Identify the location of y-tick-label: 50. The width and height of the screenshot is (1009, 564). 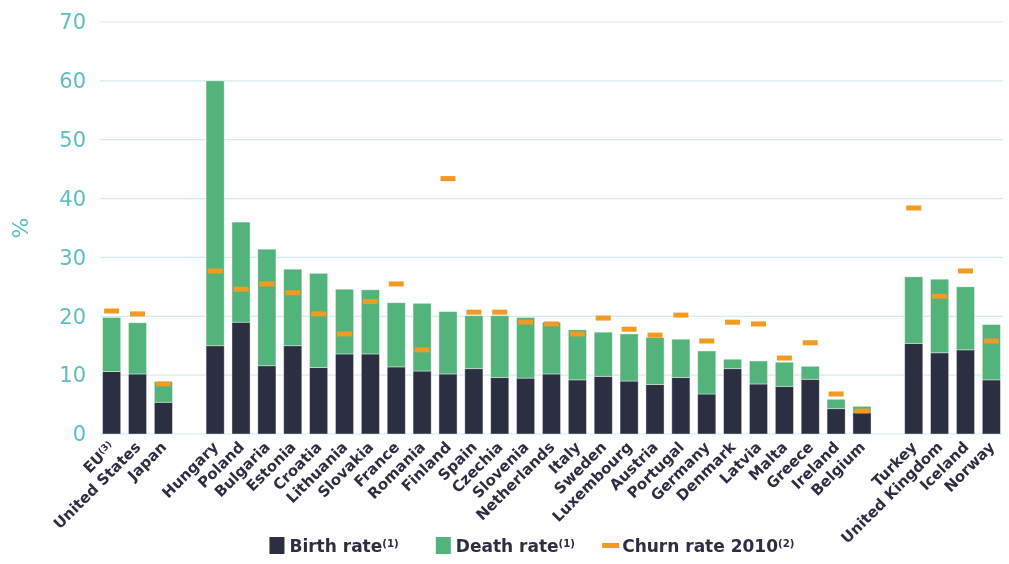
(72, 140).